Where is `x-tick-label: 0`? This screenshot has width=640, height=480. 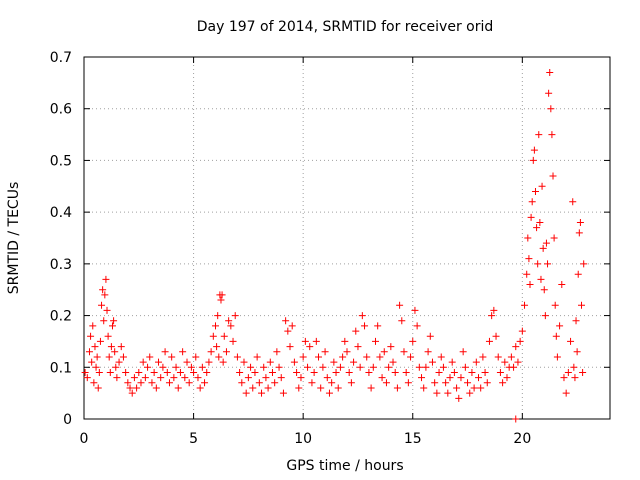
x-tick-label: 0 is located at coordinates (84, 439).